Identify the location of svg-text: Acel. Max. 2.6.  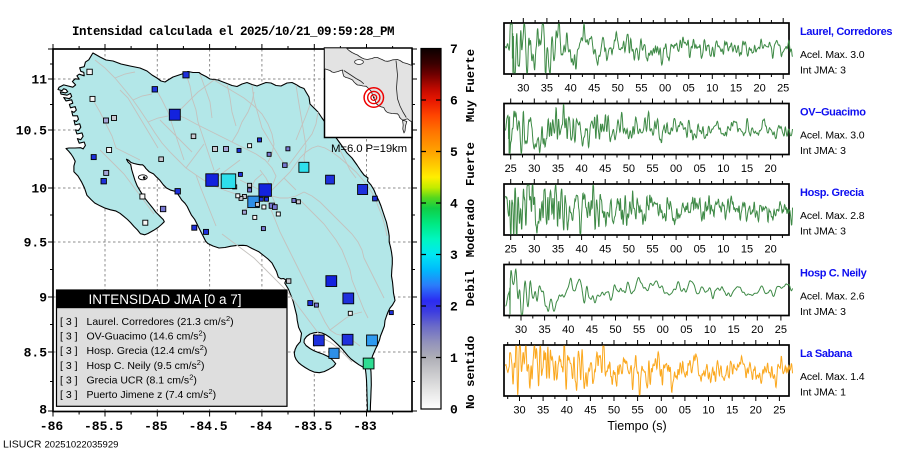
(832, 297).